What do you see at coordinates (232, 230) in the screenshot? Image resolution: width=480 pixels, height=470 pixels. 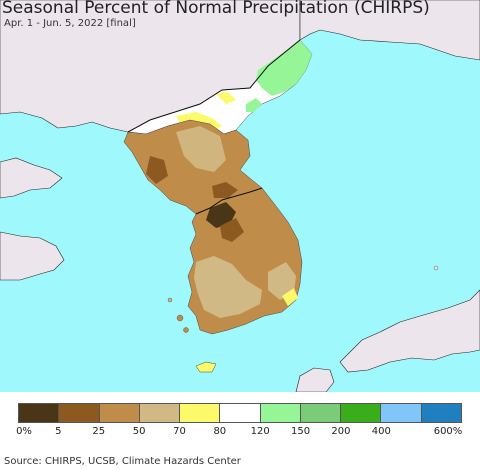 I see `sk-dry` at bounding box center [232, 230].